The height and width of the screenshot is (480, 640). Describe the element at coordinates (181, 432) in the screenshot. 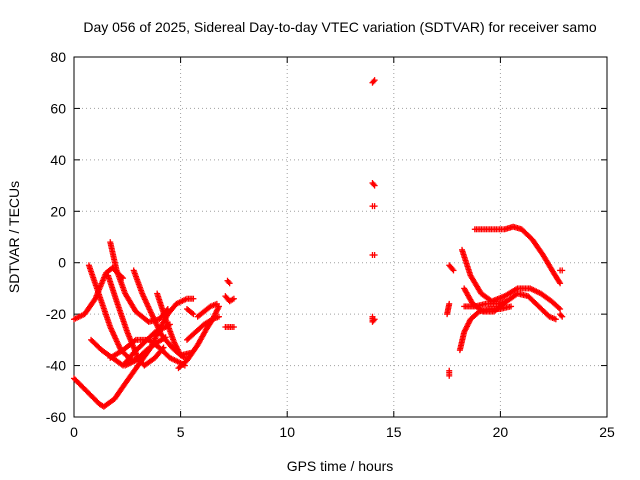

I see `x-tick-label: 5` at that location.